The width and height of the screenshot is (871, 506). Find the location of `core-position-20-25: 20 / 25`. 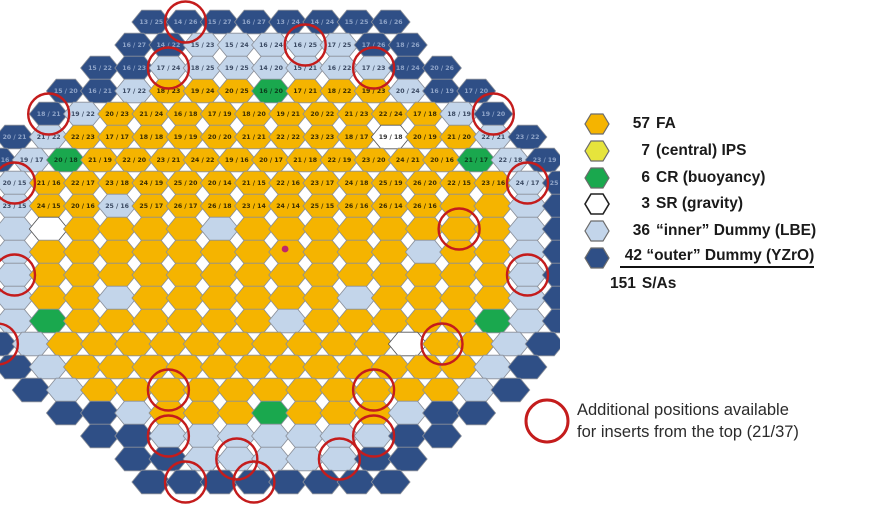

core-position-20-25: 20 / 25 is located at coordinates (236, 91).